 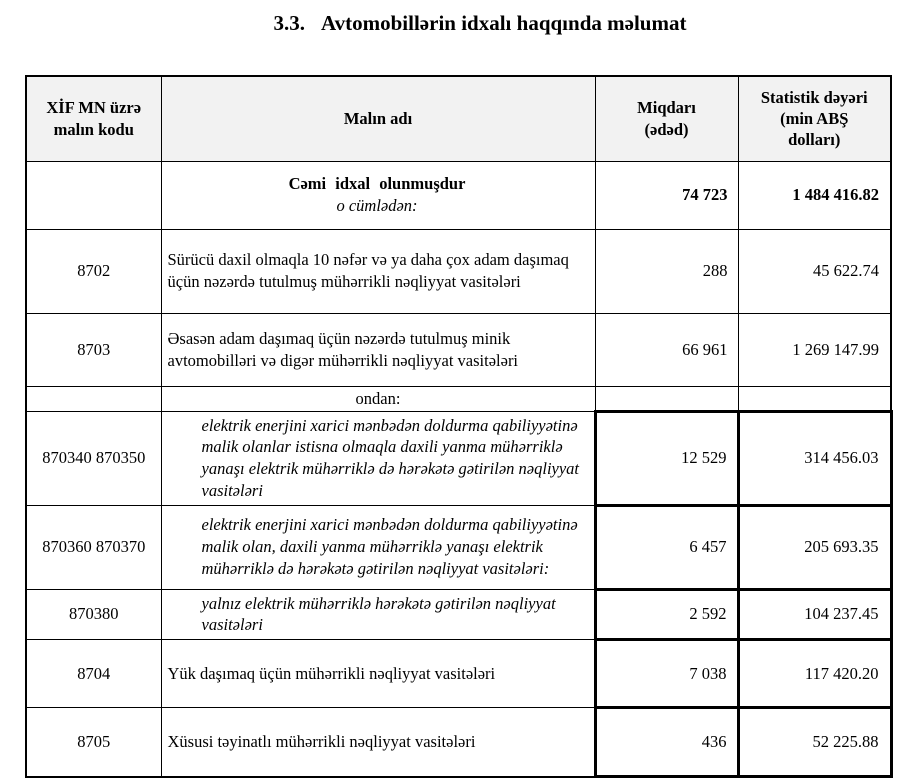 I want to click on header-quantity: Miqdarı (ədəd), so click(x=666, y=118).